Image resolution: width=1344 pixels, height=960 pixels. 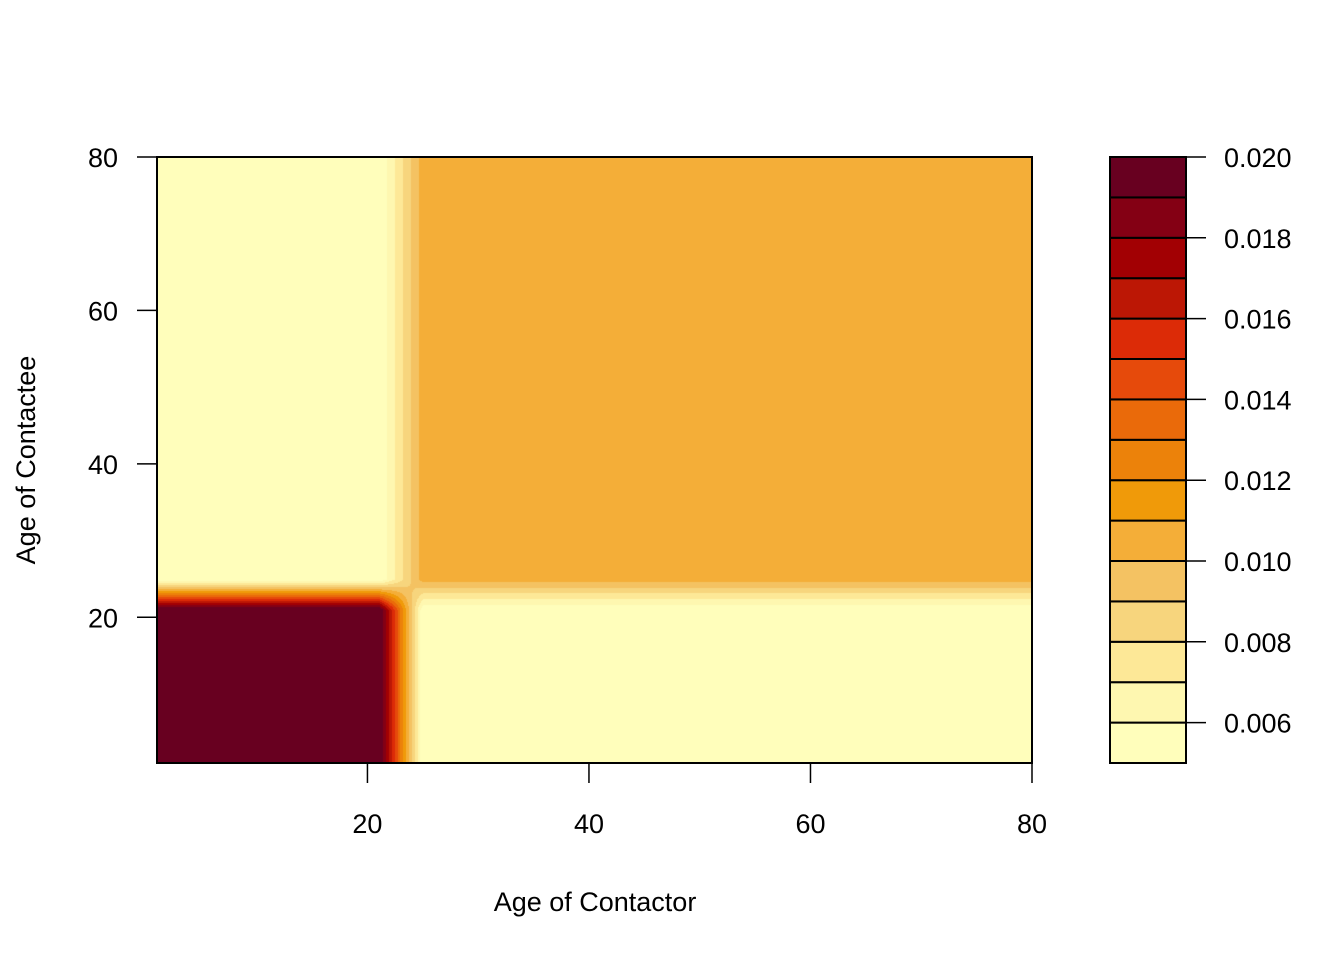 I want to click on legend-tick-label: 0.008, so click(x=1258, y=643).